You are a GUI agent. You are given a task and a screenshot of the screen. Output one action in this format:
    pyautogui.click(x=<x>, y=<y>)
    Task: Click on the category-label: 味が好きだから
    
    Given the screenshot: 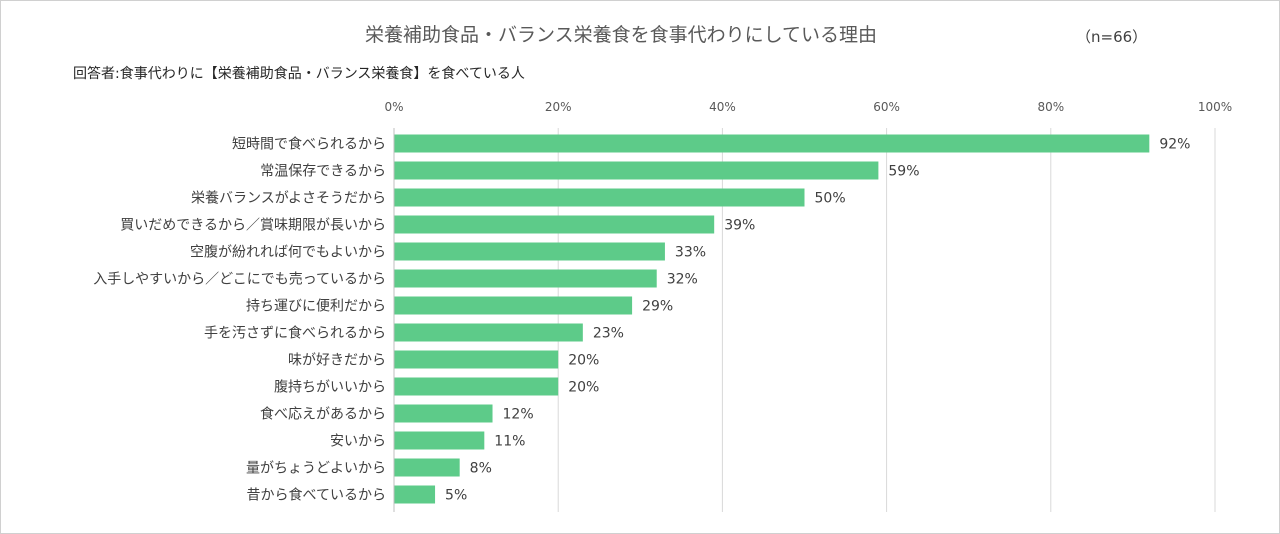 What is the action you would take?
    pyautogui.click(x=337, y=361)
    